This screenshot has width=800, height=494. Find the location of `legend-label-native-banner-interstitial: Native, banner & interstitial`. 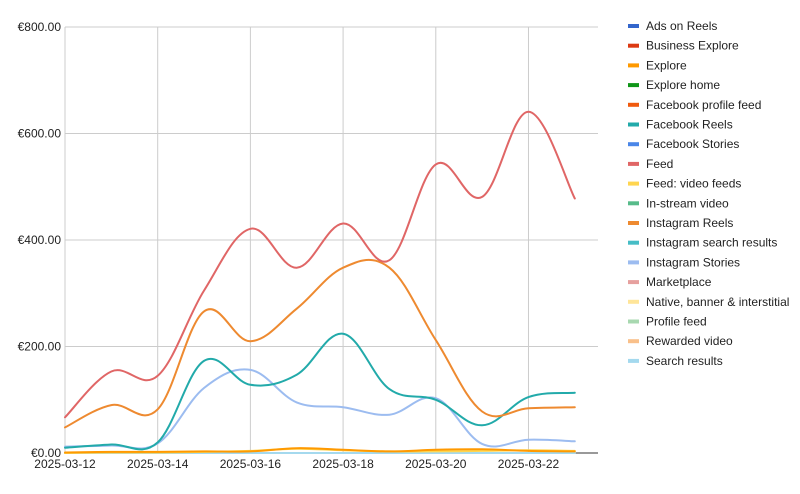

legend-label-native-banner-interstitial: Native, banner & interstitial is located at coordinates (717, 302).